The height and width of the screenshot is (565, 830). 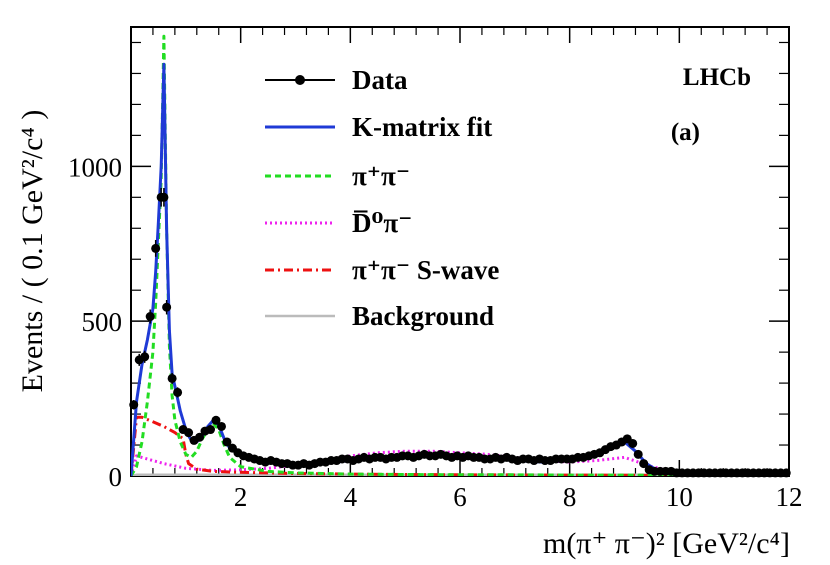 I want to click on experiment-label: LHCb, so click(x=717, y=77).